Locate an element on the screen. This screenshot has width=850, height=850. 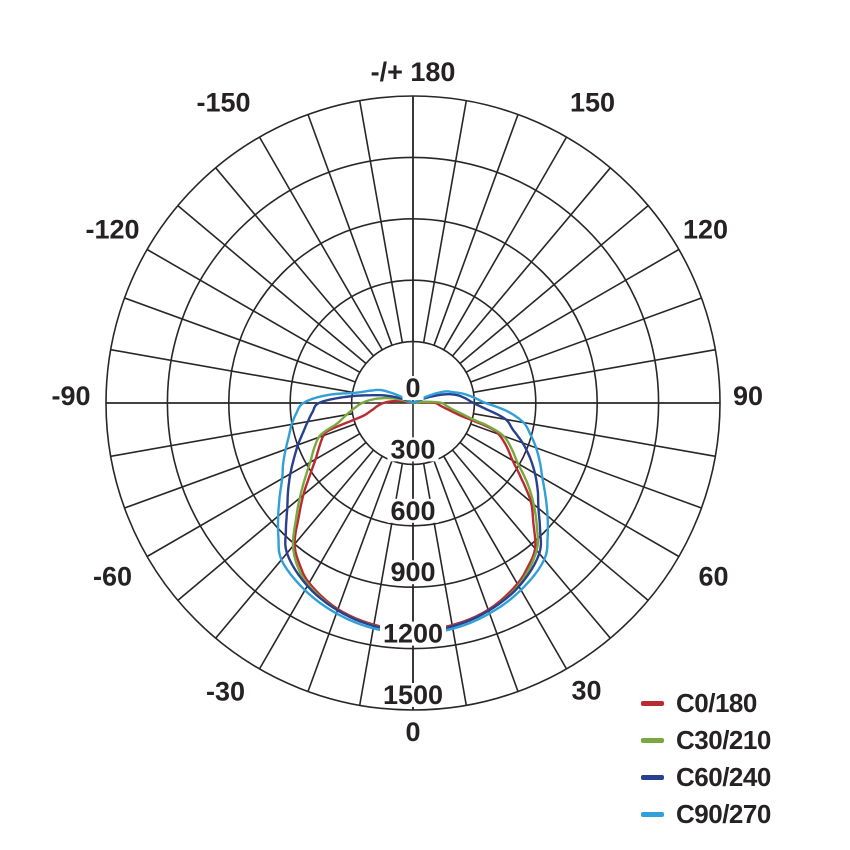
angle-label-30: 30 is located at coordinates (586, 691).